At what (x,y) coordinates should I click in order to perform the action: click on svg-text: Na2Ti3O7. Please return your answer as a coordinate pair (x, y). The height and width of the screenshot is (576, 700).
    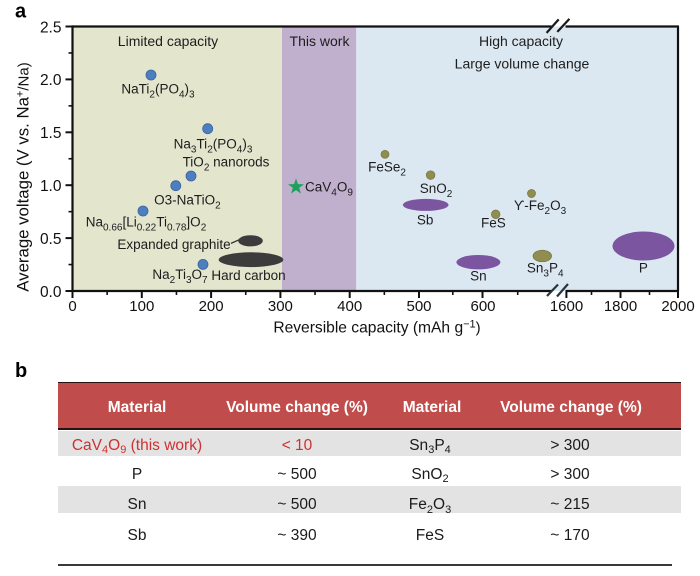
    Looking at the image, I should click on (180, 276).